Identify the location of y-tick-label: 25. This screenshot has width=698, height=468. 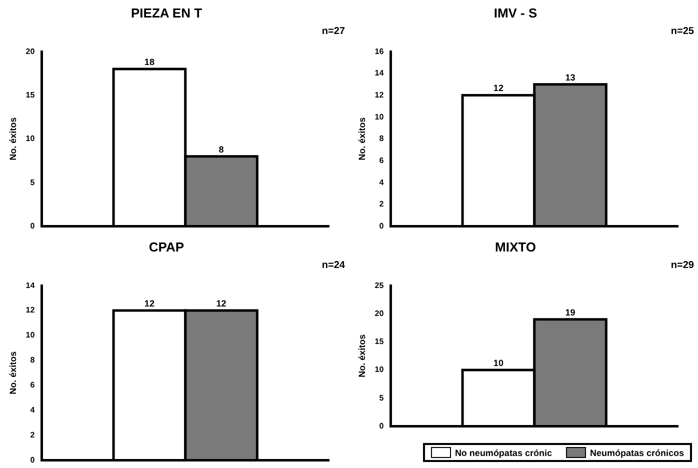
(379, 285).